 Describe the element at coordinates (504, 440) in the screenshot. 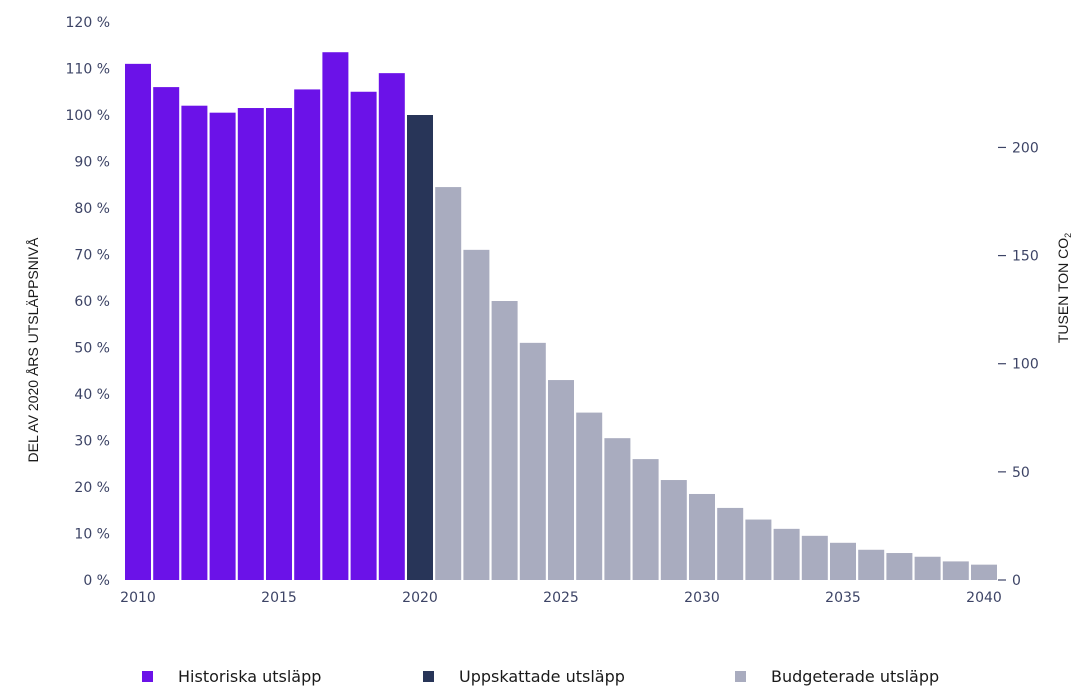

I see `bar-2023` at that location.